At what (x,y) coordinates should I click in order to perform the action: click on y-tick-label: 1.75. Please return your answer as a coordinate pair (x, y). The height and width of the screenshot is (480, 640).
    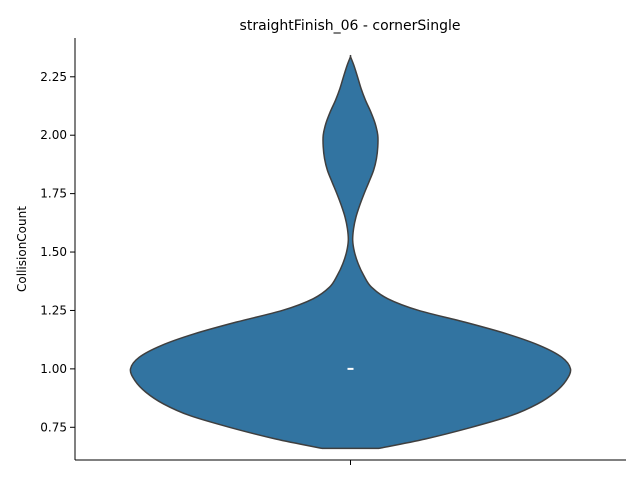
    Looking at the image, I should click on (53, 194).